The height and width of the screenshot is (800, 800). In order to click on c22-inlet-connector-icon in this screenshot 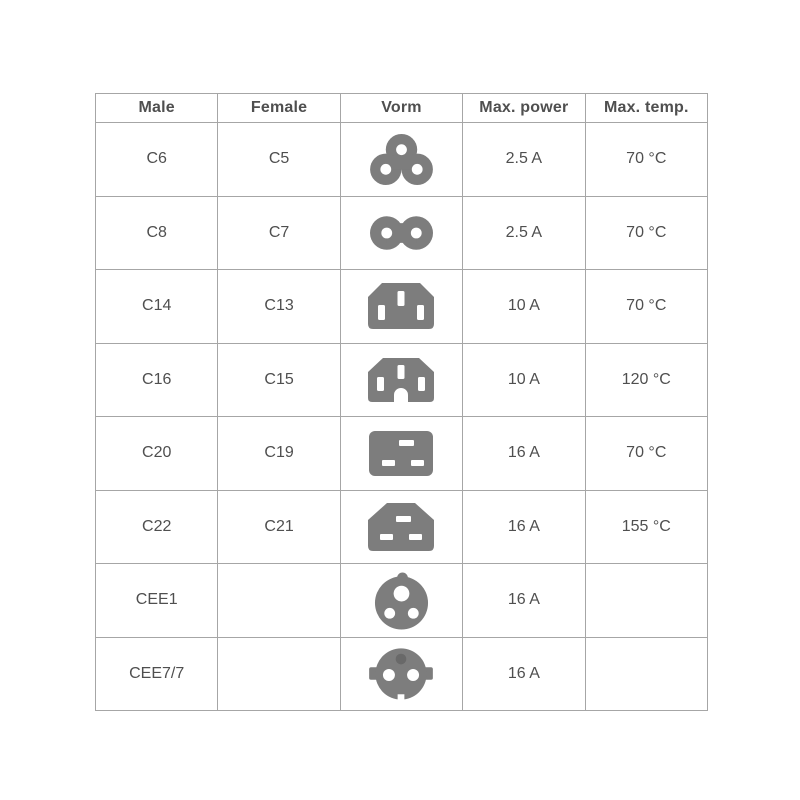, I will do `click(401, 526)`.